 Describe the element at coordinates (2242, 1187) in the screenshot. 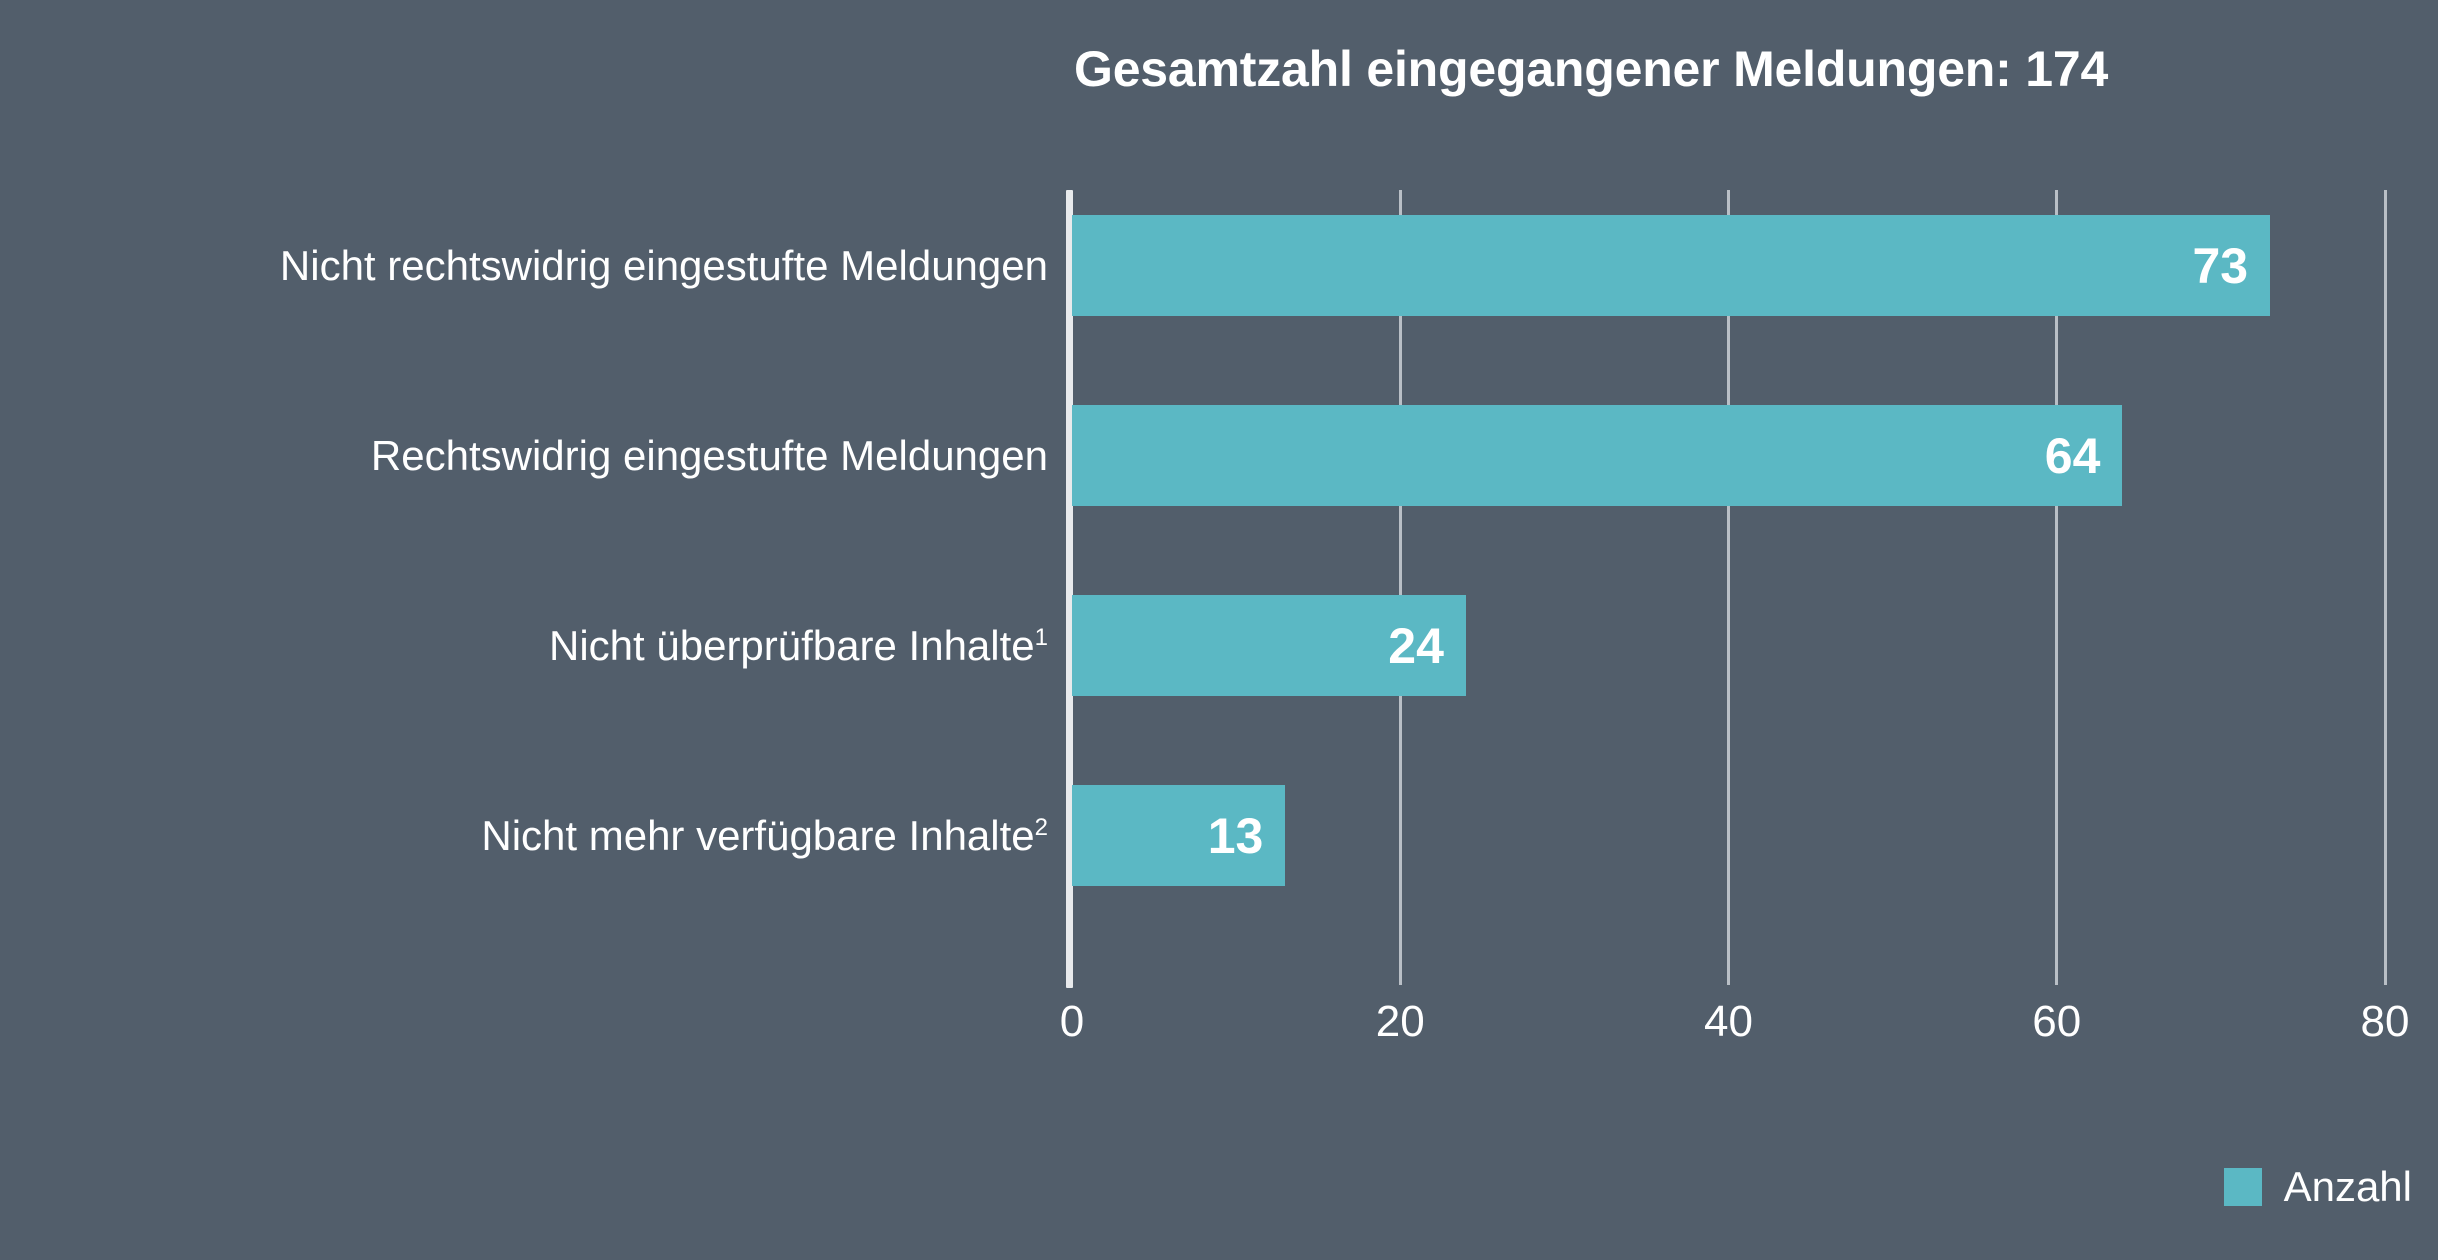

I see `legend-swatch-anzahl` at that location.